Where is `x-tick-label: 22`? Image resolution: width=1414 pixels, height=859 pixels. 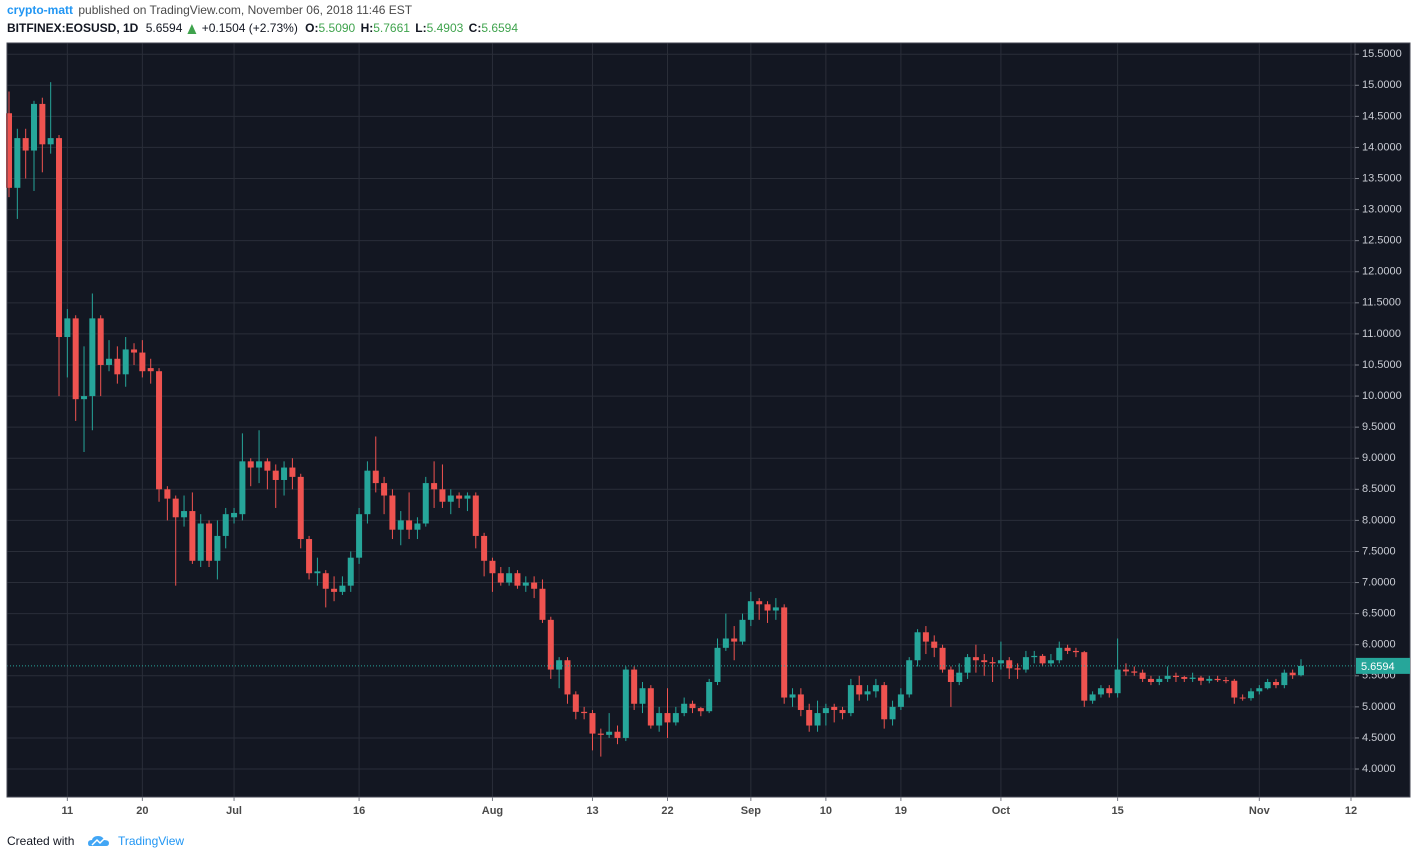 x-tick-label: 22 is located at coordinates (667, 811).